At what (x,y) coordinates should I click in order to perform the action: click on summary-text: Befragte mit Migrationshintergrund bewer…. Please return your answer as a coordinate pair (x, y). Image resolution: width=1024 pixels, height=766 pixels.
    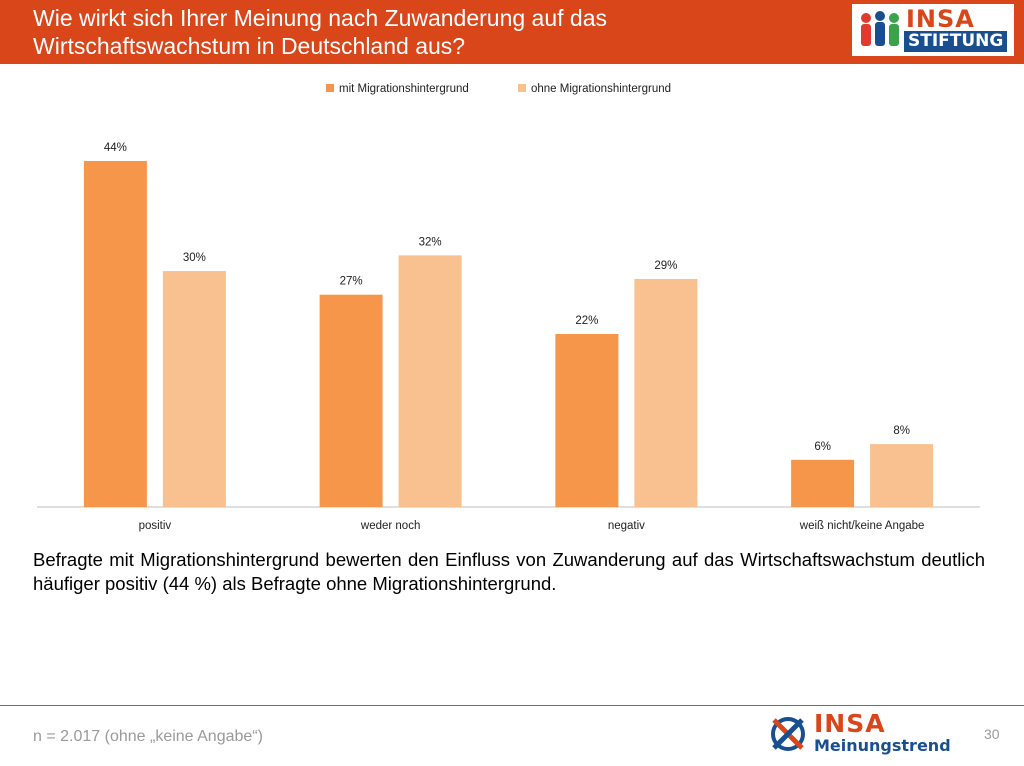
    Looking at the image, I should click on (509, 571).